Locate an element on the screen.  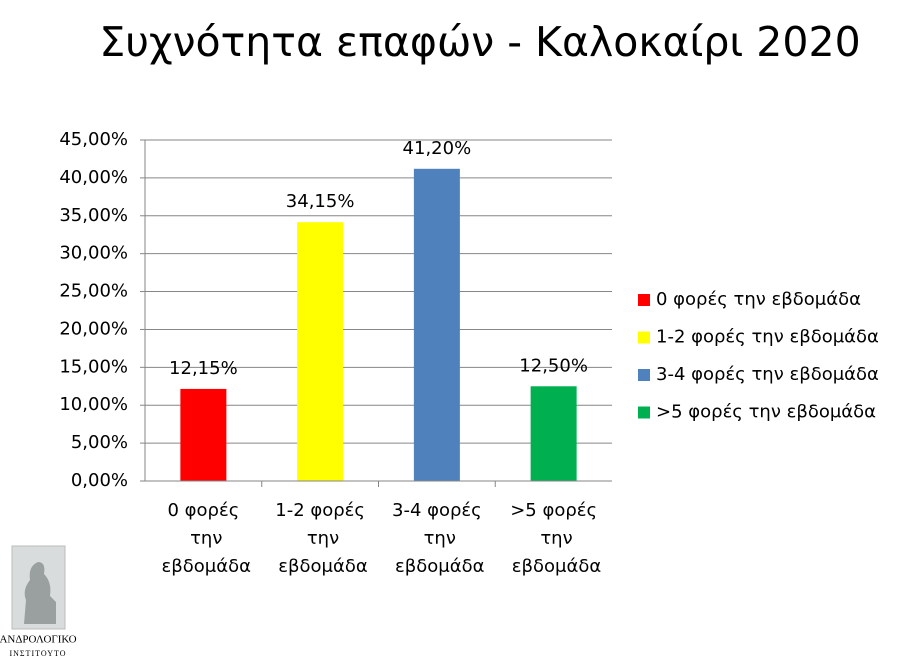
logo: ΑΝΔΡΟΛΟΓΙΚΟ ΙΝΣΤΙΤΟΥΤΟ is located at coordinates (38, 601).